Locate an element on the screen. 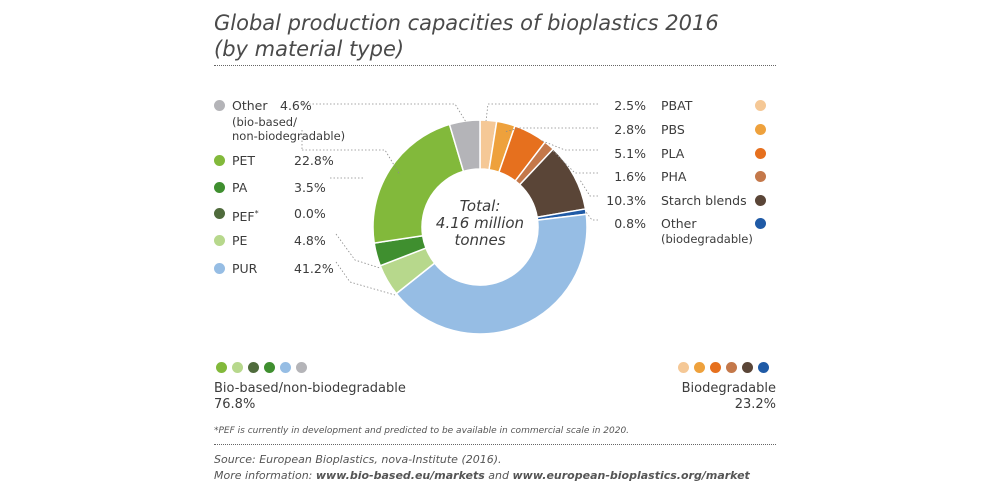 The width and height of the screenshot is (1000, 500). group-left-swatches is located at coordinates (264, 365).